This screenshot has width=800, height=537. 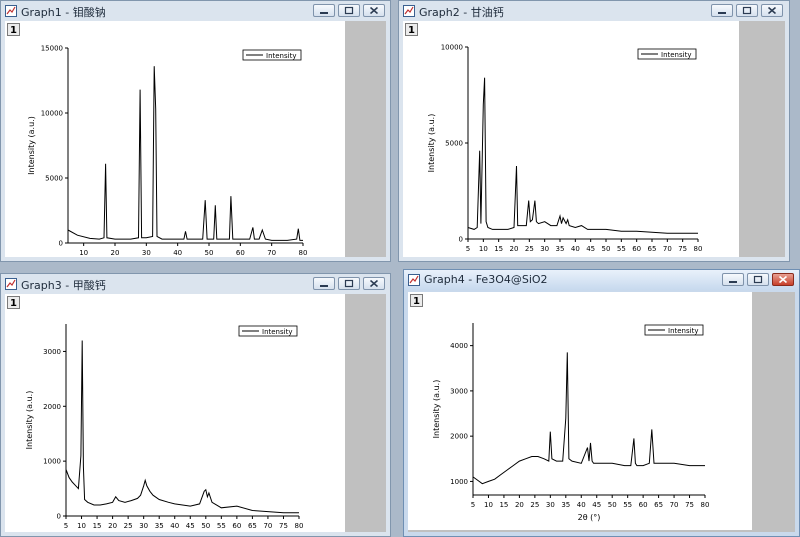 What do you see at coordinates (195, 11) in the screenshot?
I see `graph1-titlebar: Graph1 - 钼酸钠` at bounding box center [195, 11].